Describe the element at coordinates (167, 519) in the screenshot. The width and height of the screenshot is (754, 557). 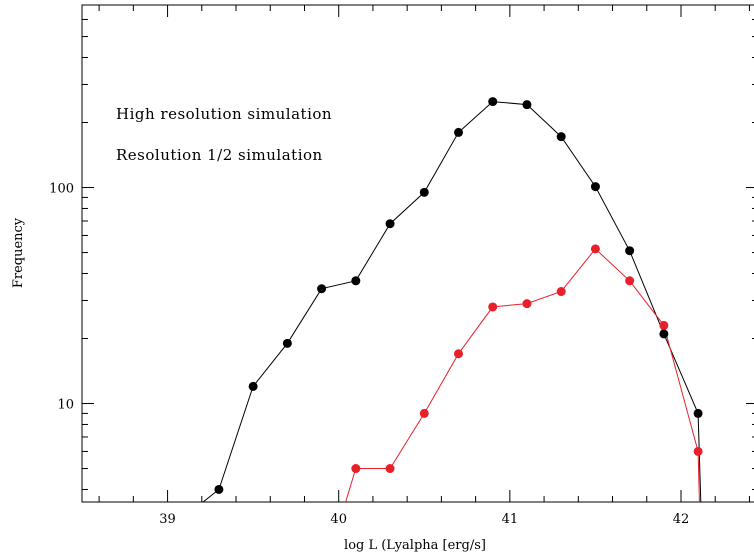
I see `x-tick-label: 39` at that location.